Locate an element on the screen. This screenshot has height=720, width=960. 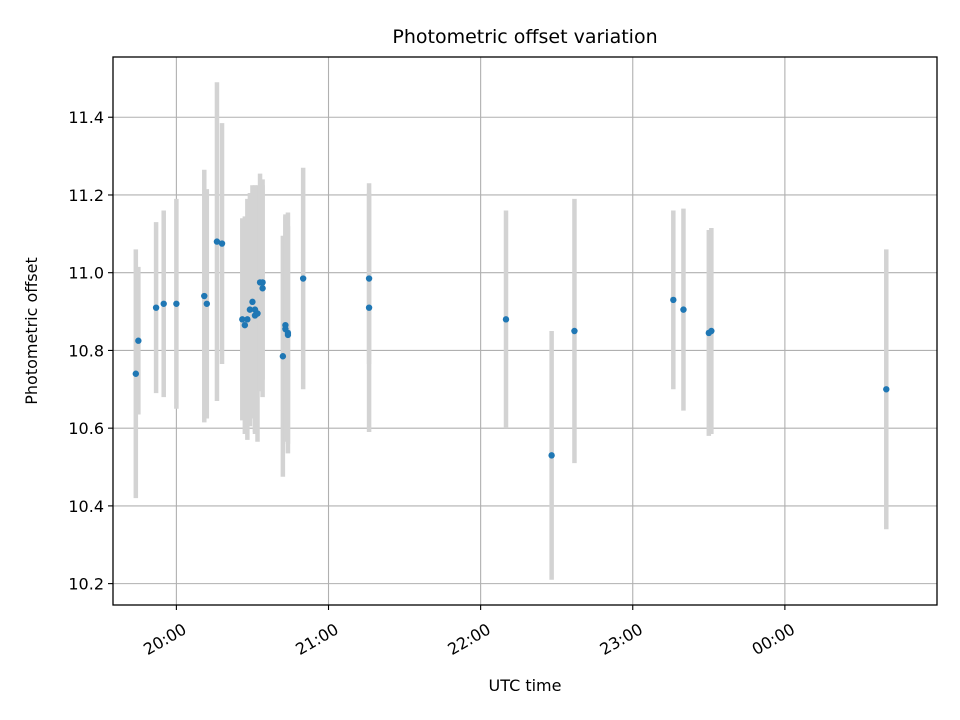
x-tick-label: 23:00 is located at coordinates (621, 639).